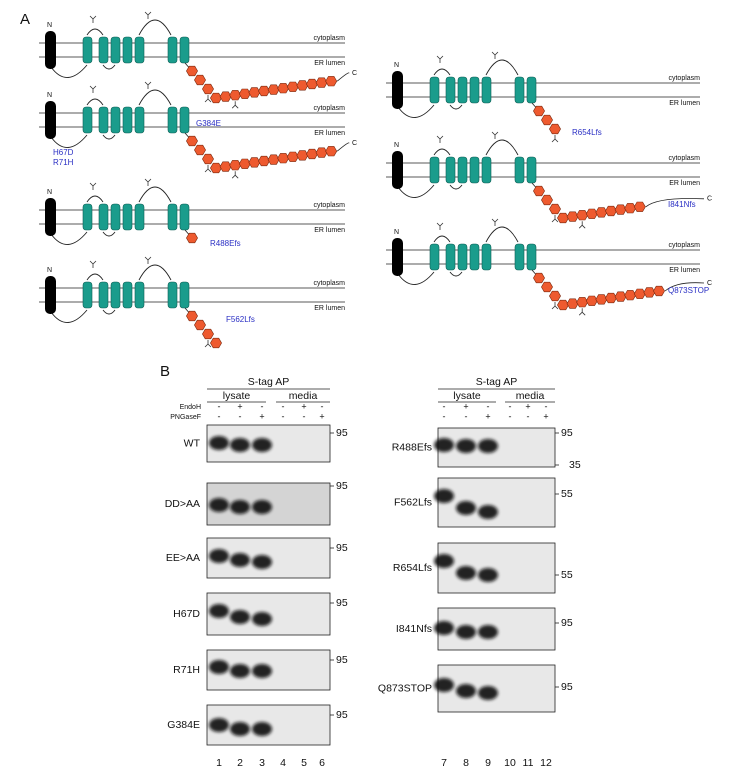 The image size is (731, 778). Describe the element at coordinates (488, 763) in the screenshot. I see `lane-number: 9` at that location.